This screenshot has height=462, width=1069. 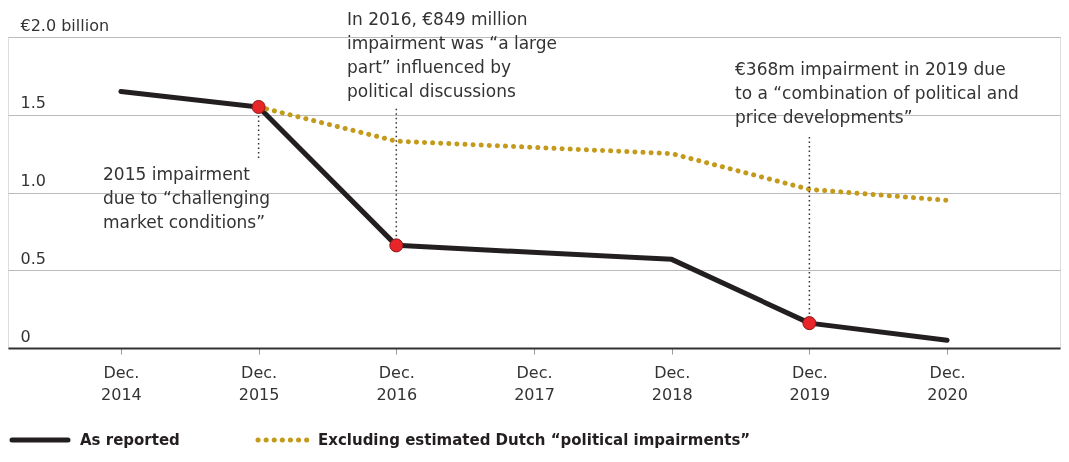 What do you see at coordinates (33, 103) in the screenshot?
I see `y-tick-label: 1.5` at bounding box center [33, 103].